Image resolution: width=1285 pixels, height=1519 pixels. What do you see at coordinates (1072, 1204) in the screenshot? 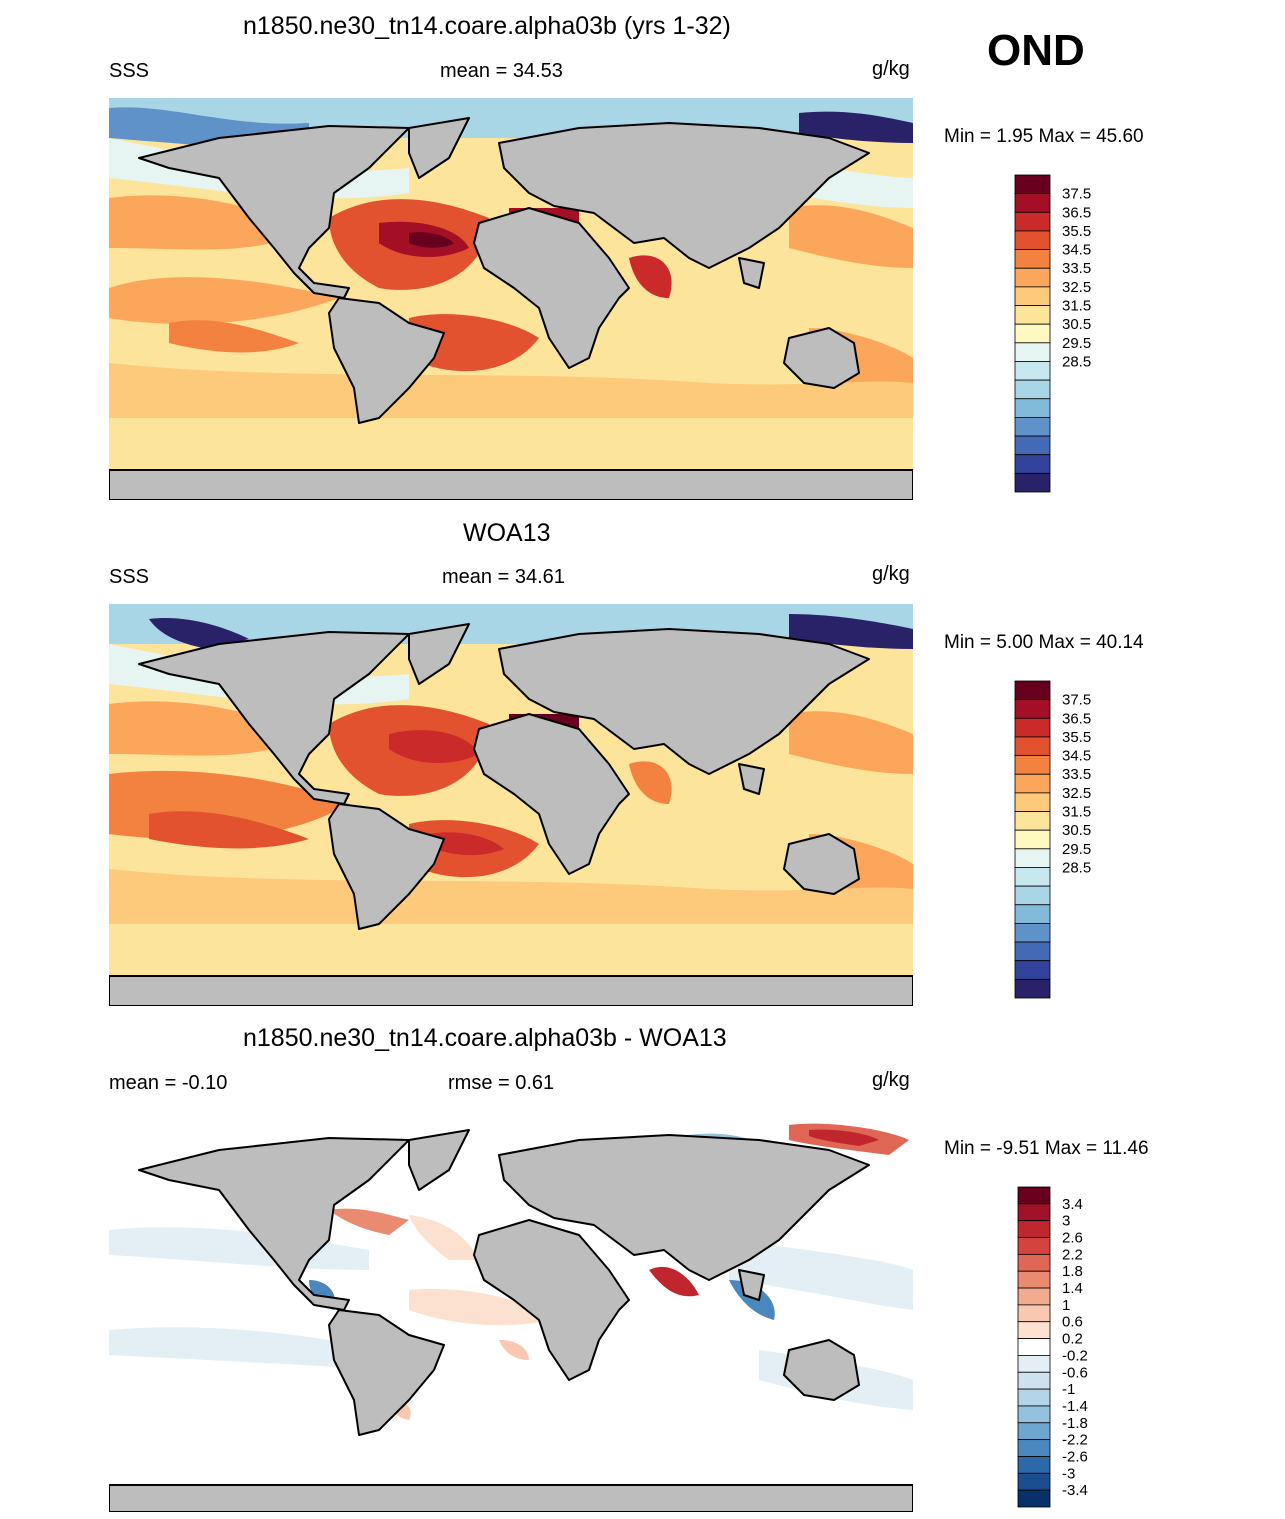
I see `colorbar-tick-label: 3.4` at bounding box center [1072, 1204].